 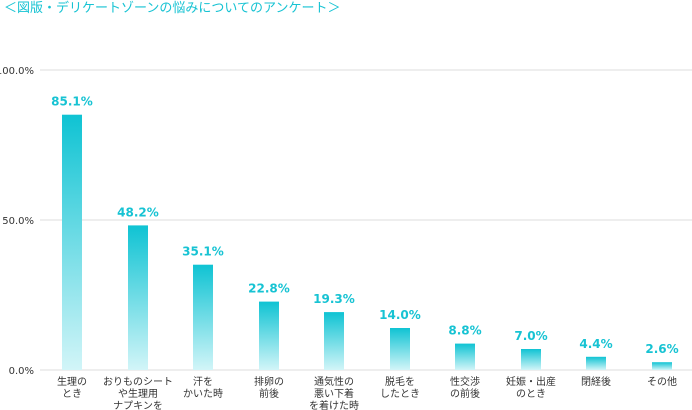 I want to click on data-label: 2.6%, so click(x=661, y=349).